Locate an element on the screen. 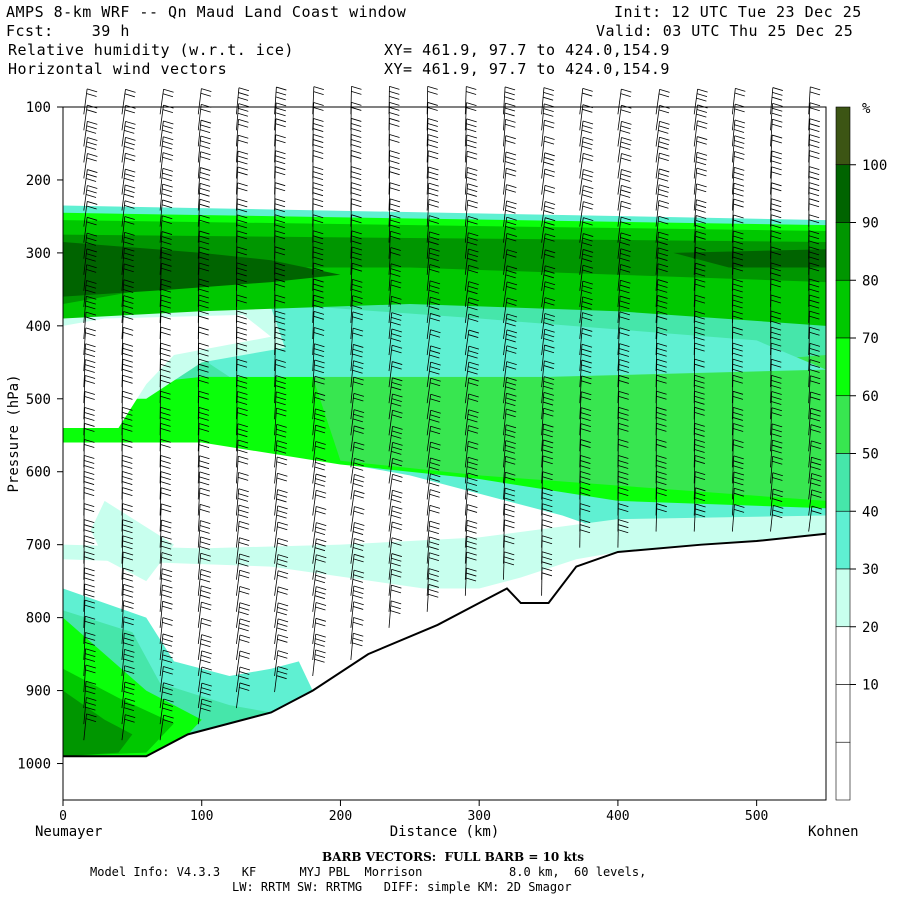 The width and height of the screenshot is (900, 900). colorbar-segment is located at coordinates (843, 251).